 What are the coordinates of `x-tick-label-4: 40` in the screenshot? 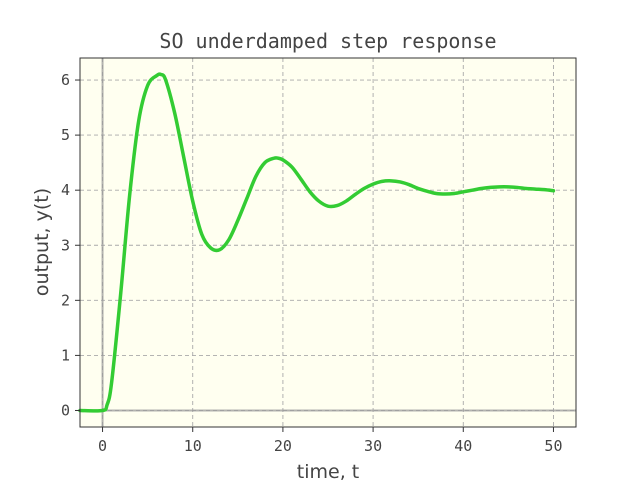 It's located at (463, 446).